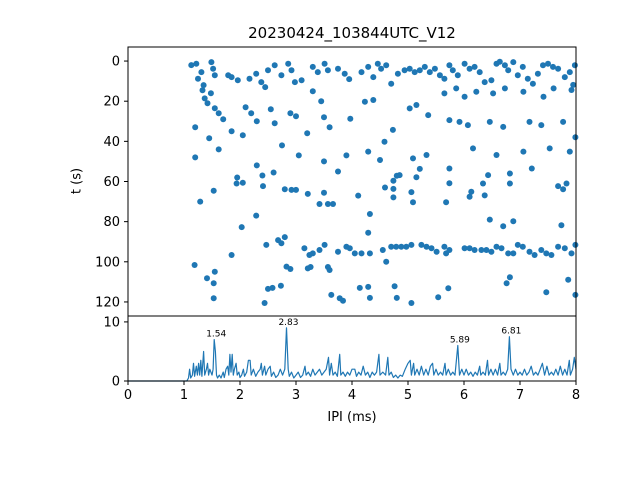 This screenshot has width=640, height=480. What do you see at coordinates (576, 395) in the screenshot?
I see `x-tick-label: 8` at bounding box center [576, 395].